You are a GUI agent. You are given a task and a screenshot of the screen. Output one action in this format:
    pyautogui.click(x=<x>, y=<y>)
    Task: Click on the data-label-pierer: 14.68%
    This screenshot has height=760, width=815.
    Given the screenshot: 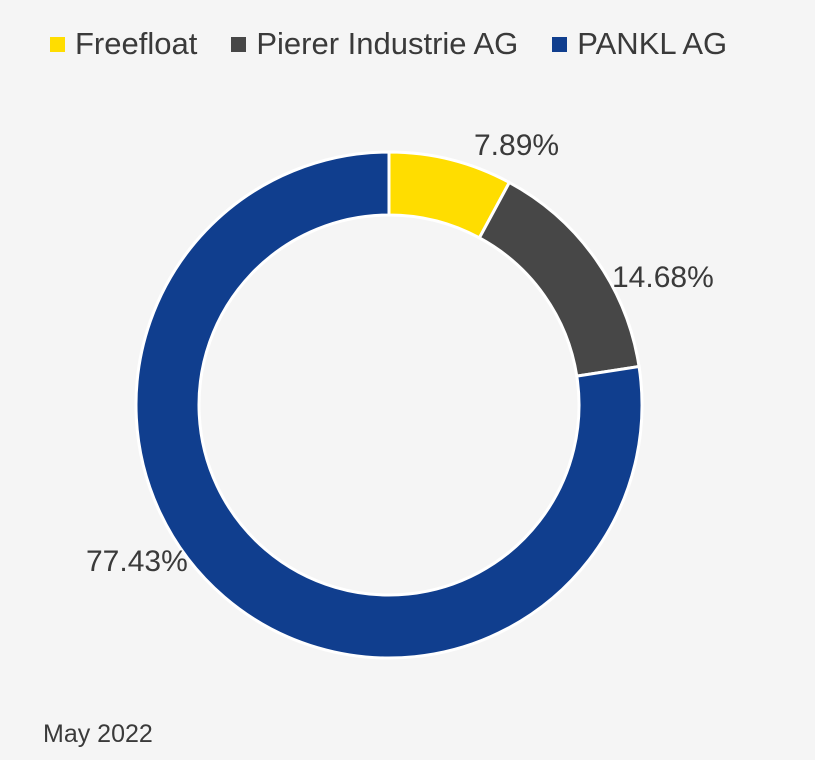 What is the action you would take?
    pyautogui.click(x=663, y=277)
    